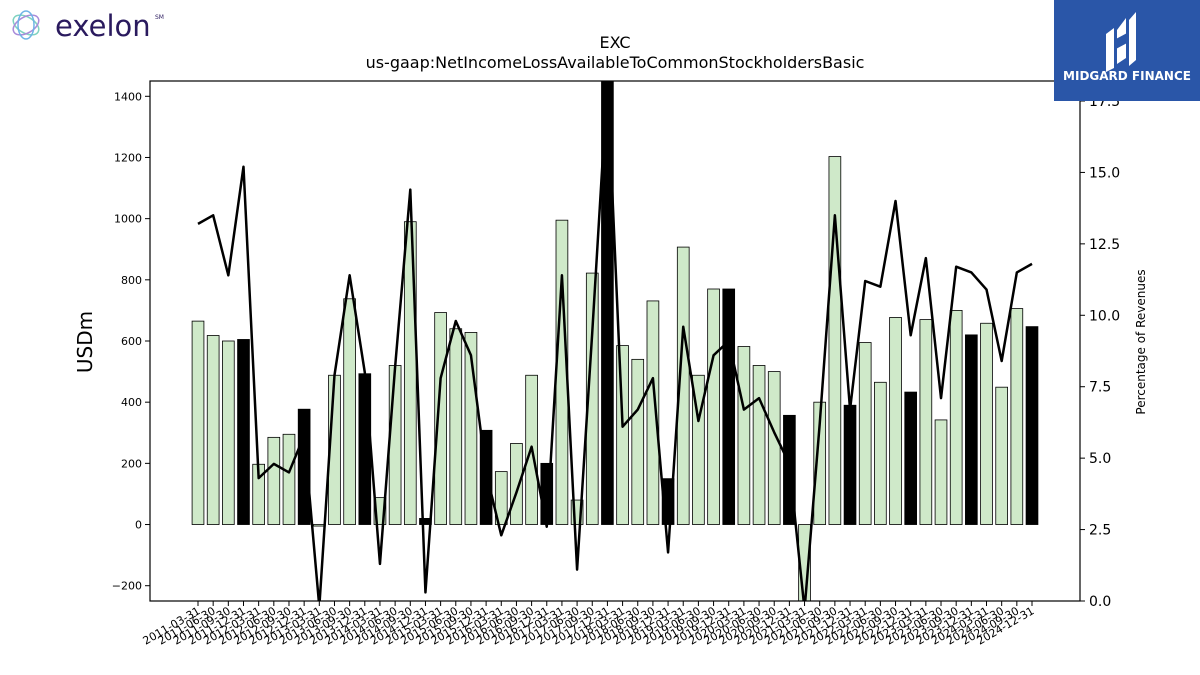 The image size is (1200, 675). What do you see at coordinates (128, 96) in the screenshot?
I see `y-tick-label: 1400` at bounding box center [128, 96].